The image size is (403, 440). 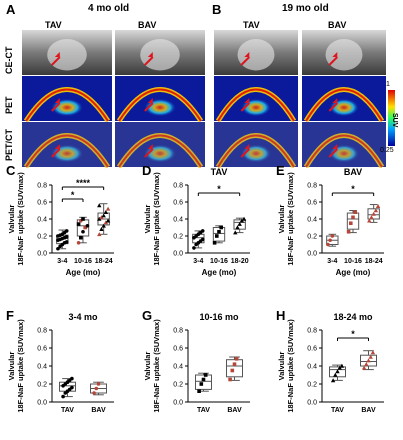 I want to click on chart-title: 18-24 mo, so click(x=353, y=317).